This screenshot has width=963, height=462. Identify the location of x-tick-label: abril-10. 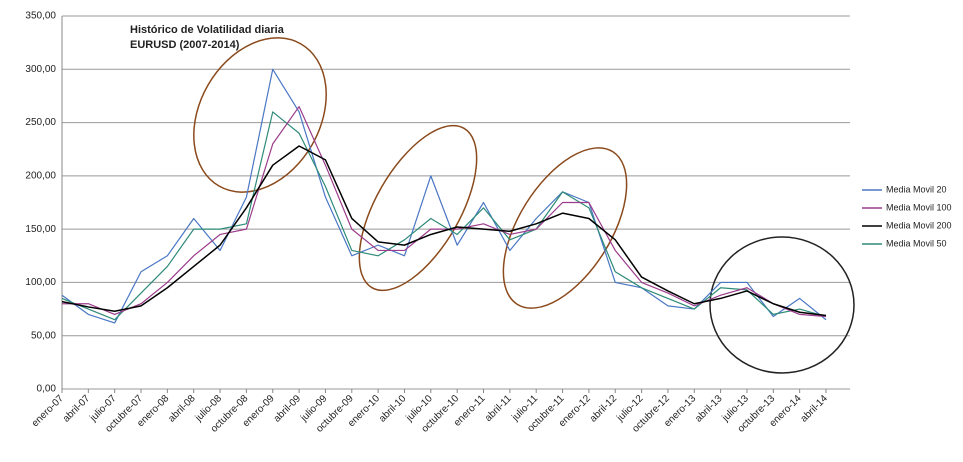
(393, 409).